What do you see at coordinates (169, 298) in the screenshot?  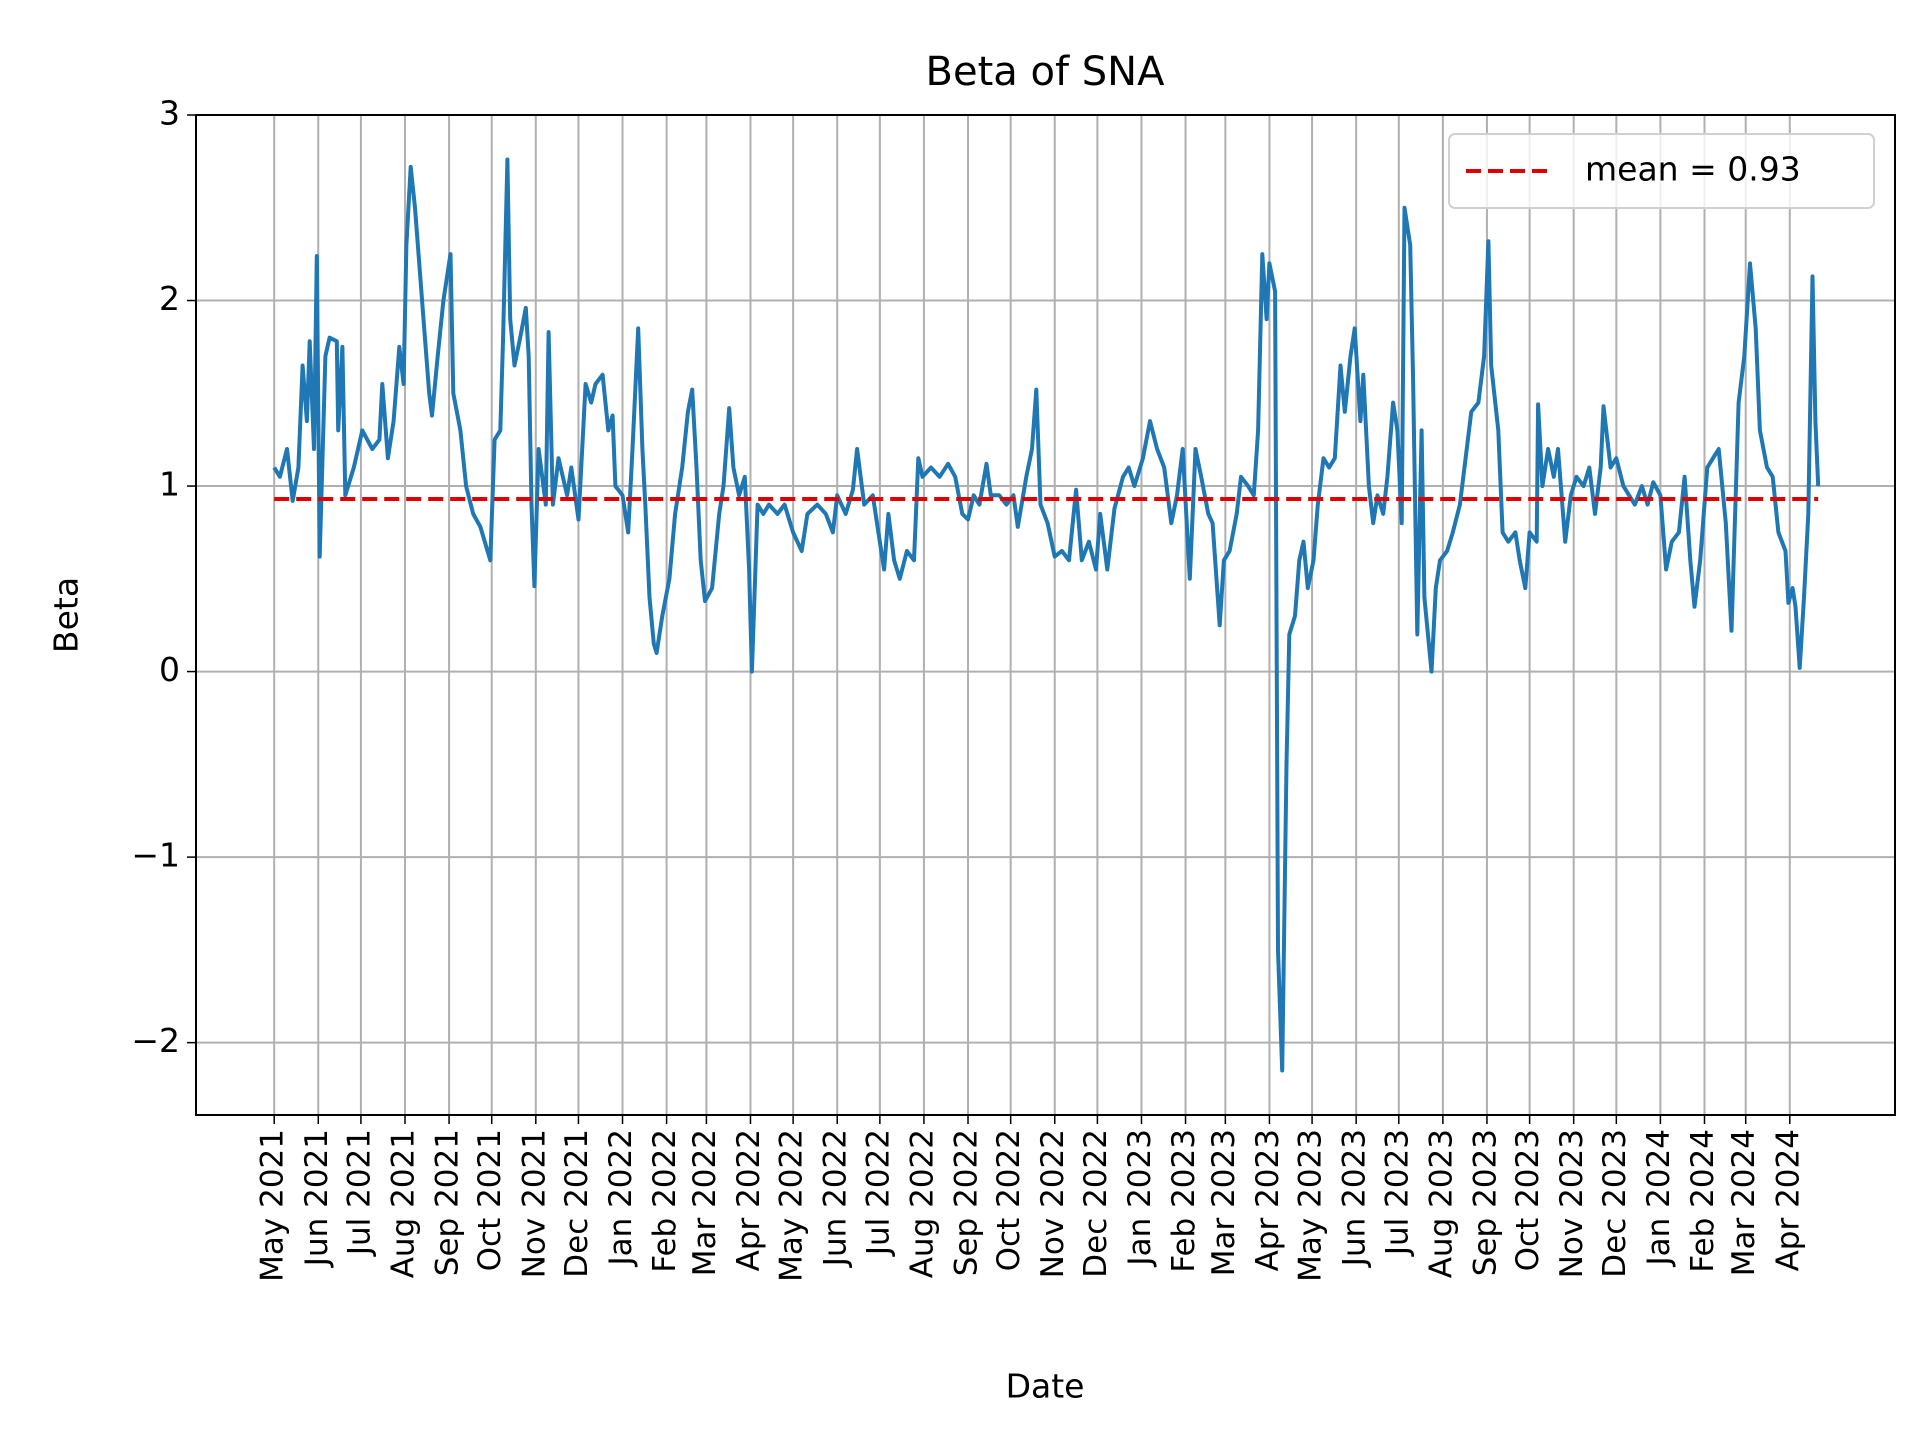 I see `y-tick-label: 2` at bounding box center [169, 298].